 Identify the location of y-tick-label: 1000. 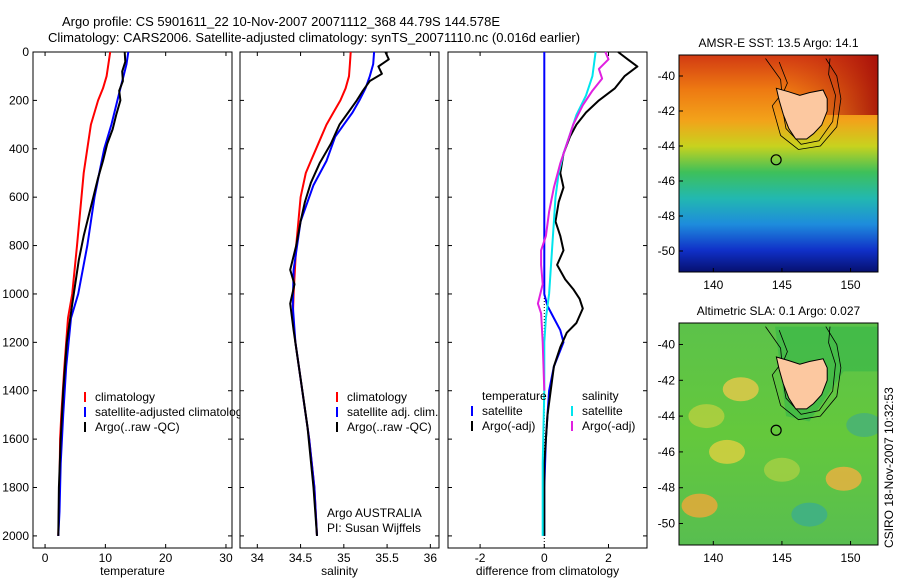
(15, 294).